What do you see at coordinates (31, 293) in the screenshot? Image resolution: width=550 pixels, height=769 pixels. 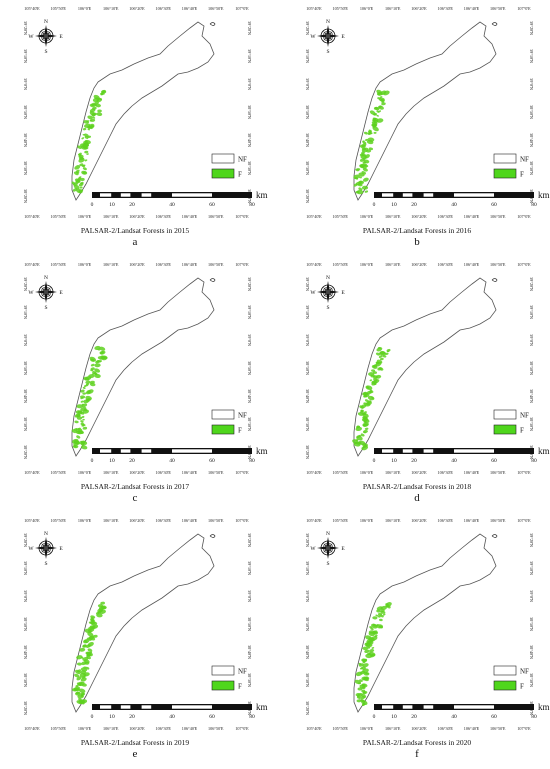 I see `compass-w: W` at bounding box center [31, 293].